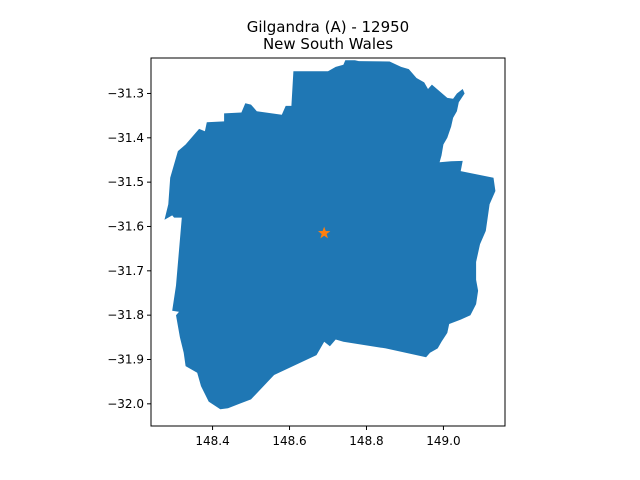 Image resolution: width=640 pixels, height=480 pixels. I want to click on x-tick-label: 148.6, so click(289, 441).